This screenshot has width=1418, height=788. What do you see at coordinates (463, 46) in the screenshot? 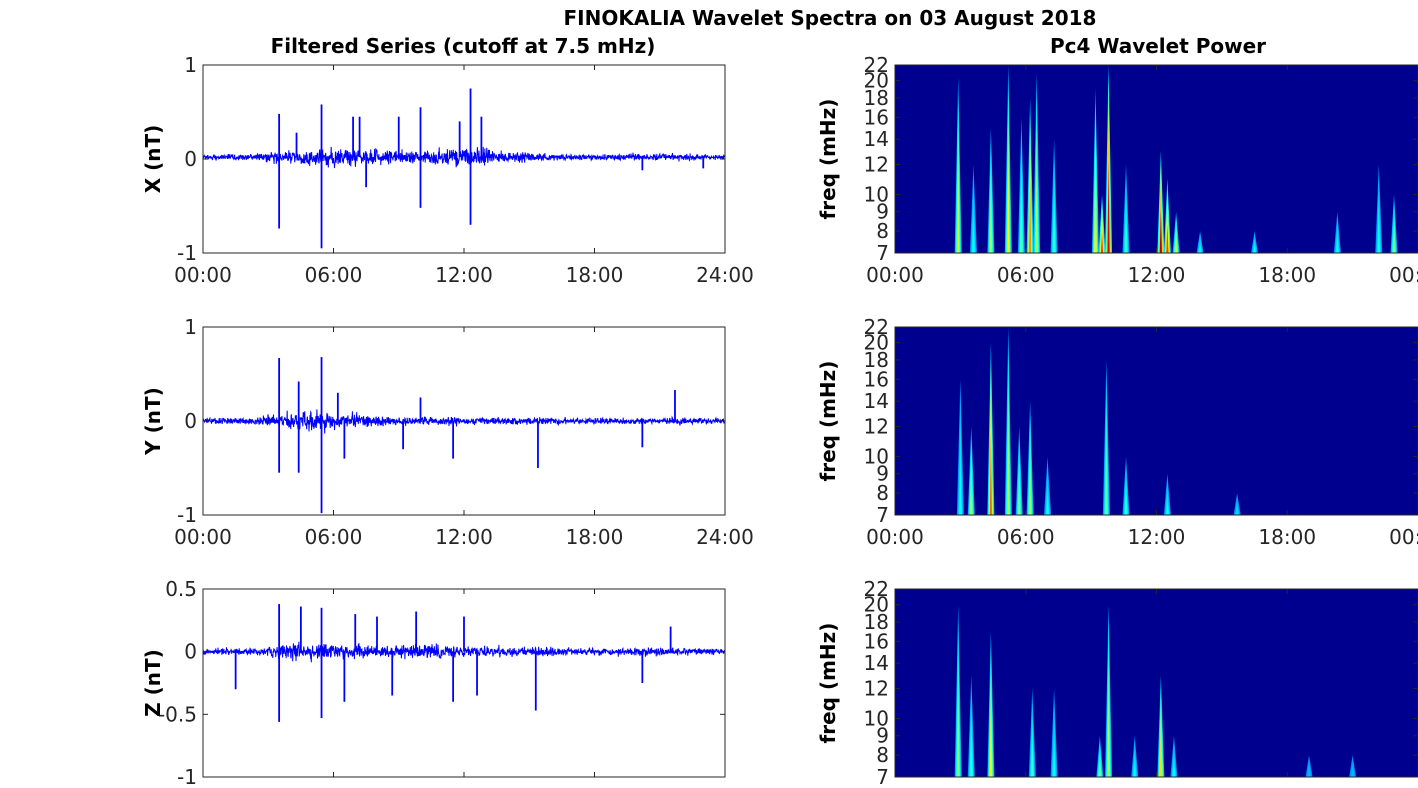
I see `left-column-title: Filtered Series (cutoff at 7.5 mHz)` at bounding box center [463, 46].